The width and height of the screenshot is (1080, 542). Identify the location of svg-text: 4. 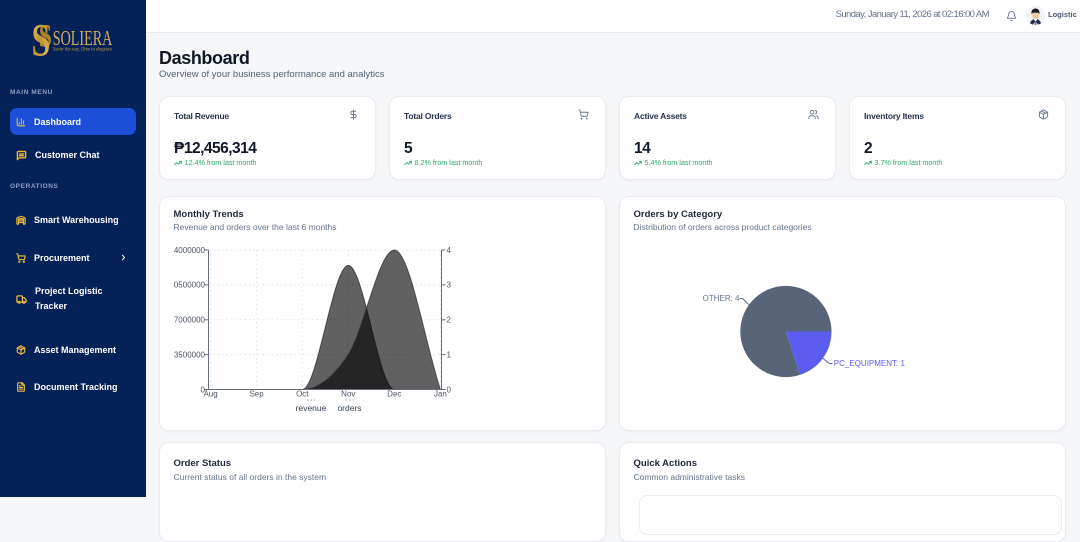
(449, 250).